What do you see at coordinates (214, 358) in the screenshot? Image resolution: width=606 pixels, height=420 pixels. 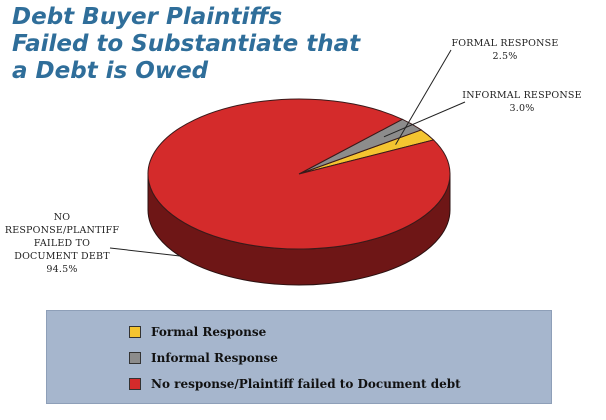 I see `legend-label-informal-response: Informal Response` at bounding box center [214, 358].